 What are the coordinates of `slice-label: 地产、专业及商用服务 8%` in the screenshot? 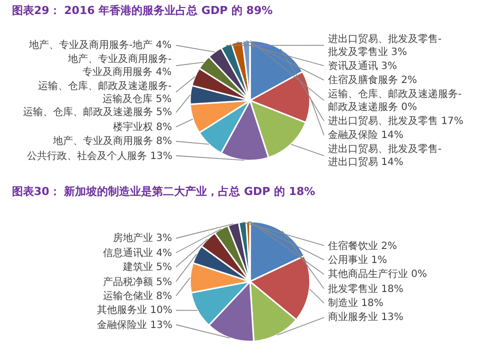 It's located at (112, 141).